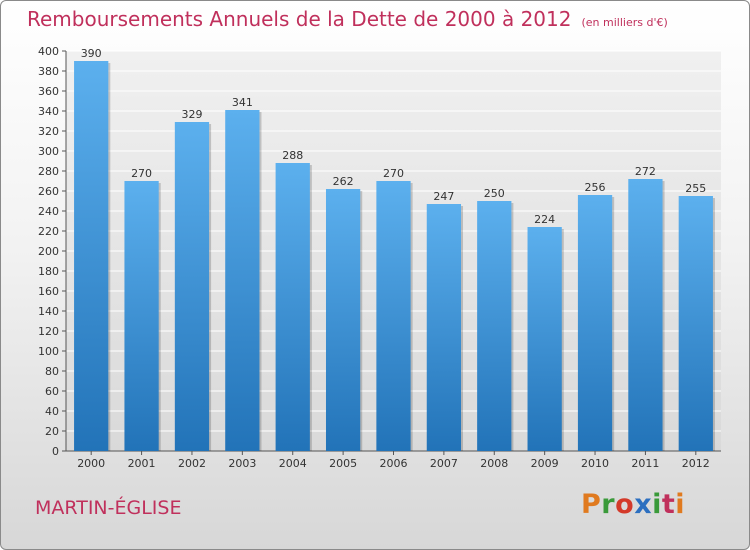 This screenshot has height=550, width=750. What do you see at coordinates (48, 211) in the screenshot?
I see `y-tick-label: 240` at bounding box center [48, 211].